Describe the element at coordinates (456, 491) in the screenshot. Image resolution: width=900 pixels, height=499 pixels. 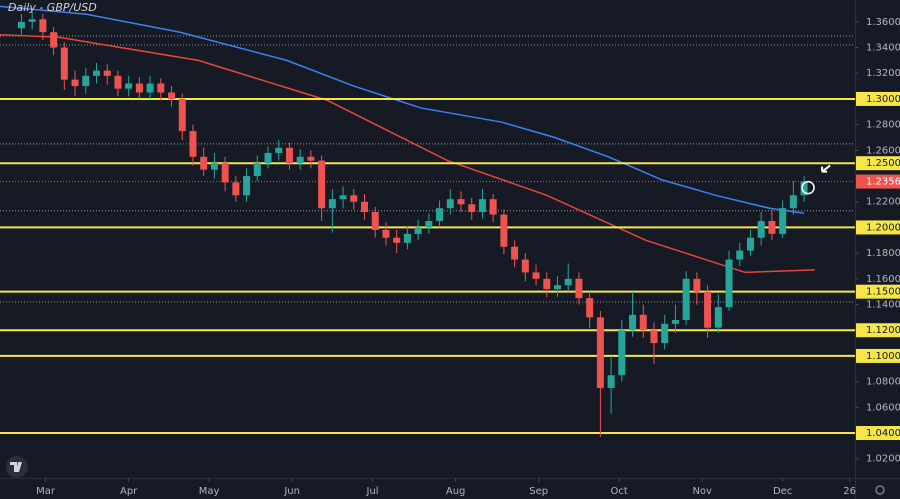
I see `x-tick-label: Aug` at that location.